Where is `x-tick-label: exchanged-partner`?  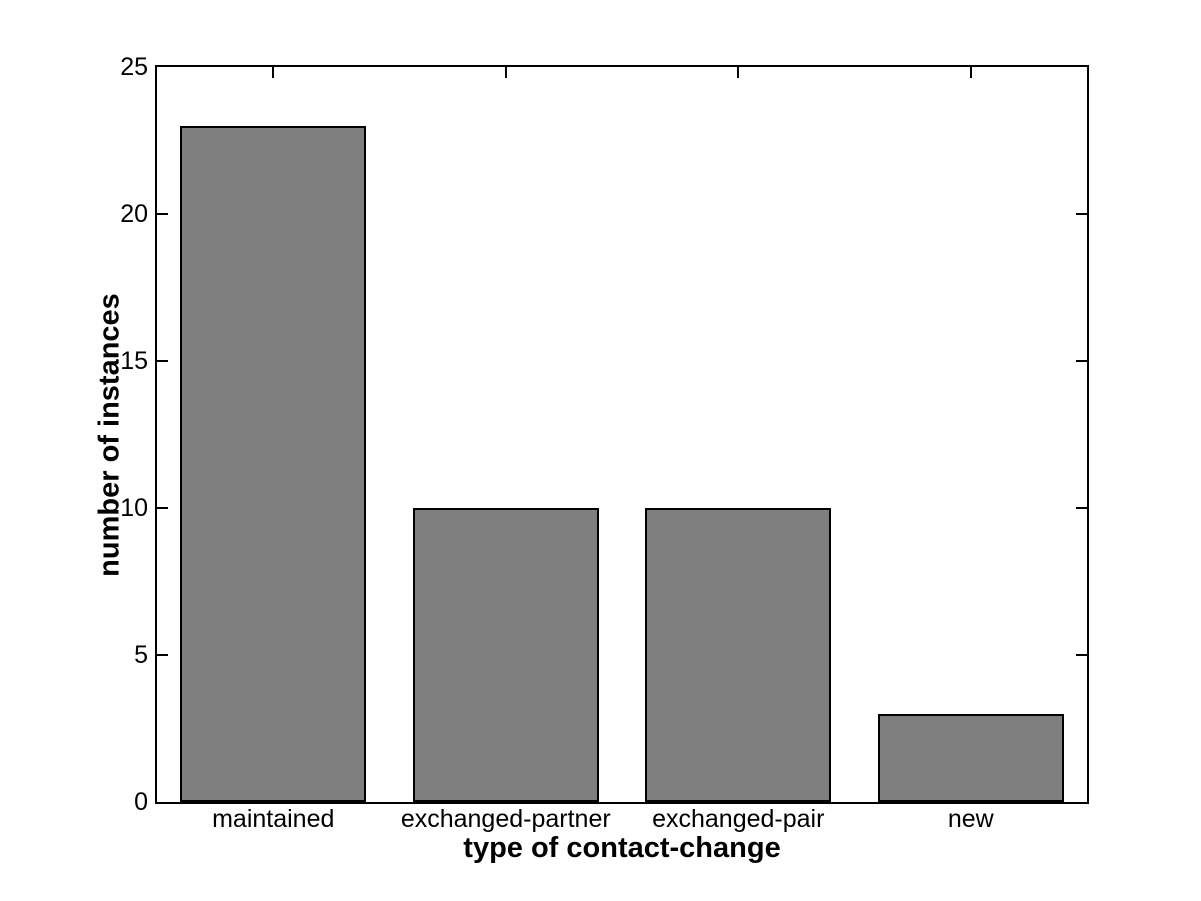 x-tick-label: exchanged-partner is located at coordinates (505, 819).